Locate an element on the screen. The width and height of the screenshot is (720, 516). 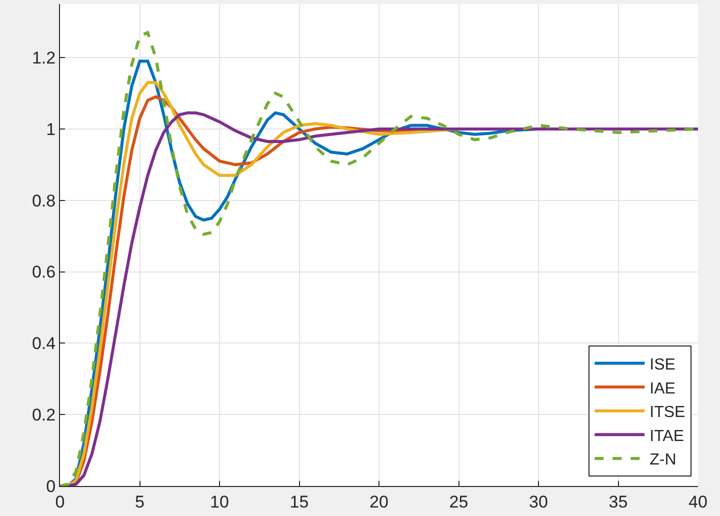
x-tick-label: 40 is located at coordinates (698, 502).